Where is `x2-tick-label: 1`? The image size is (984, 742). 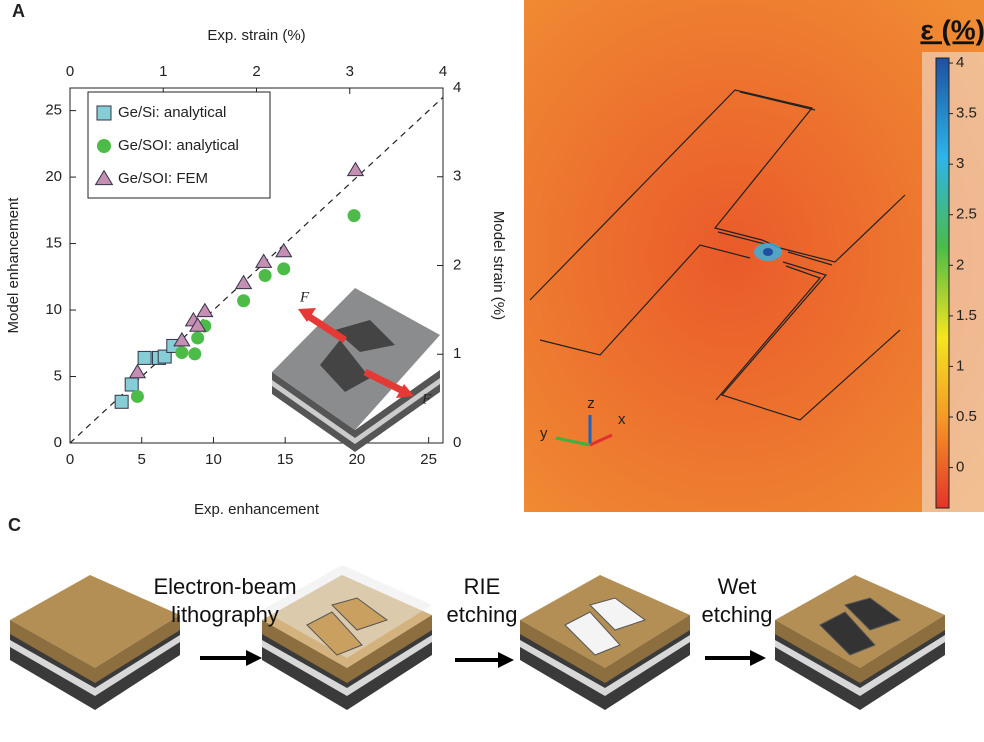 x2-tick-label: 1 is located at coordinates (163, 71).